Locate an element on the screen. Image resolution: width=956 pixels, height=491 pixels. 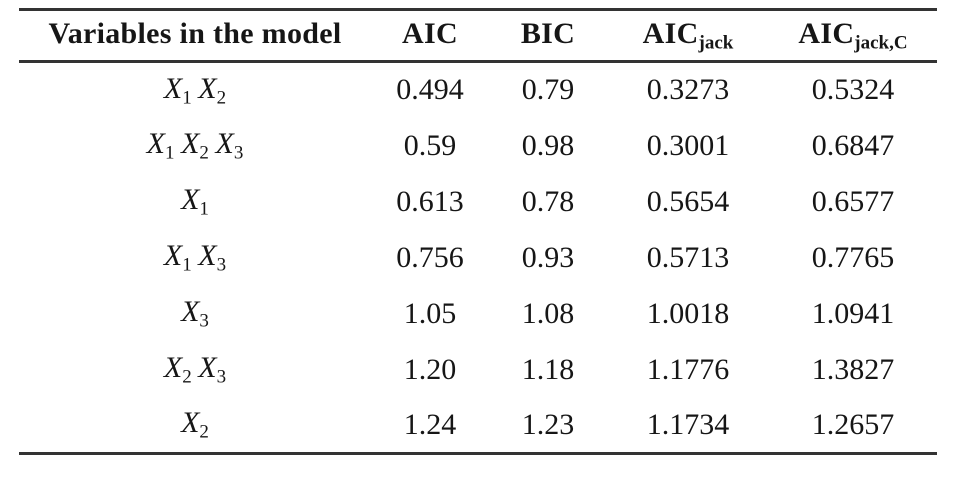
col-header-aic-jack-c: AICjack,C is located at coordinates (853, 36).